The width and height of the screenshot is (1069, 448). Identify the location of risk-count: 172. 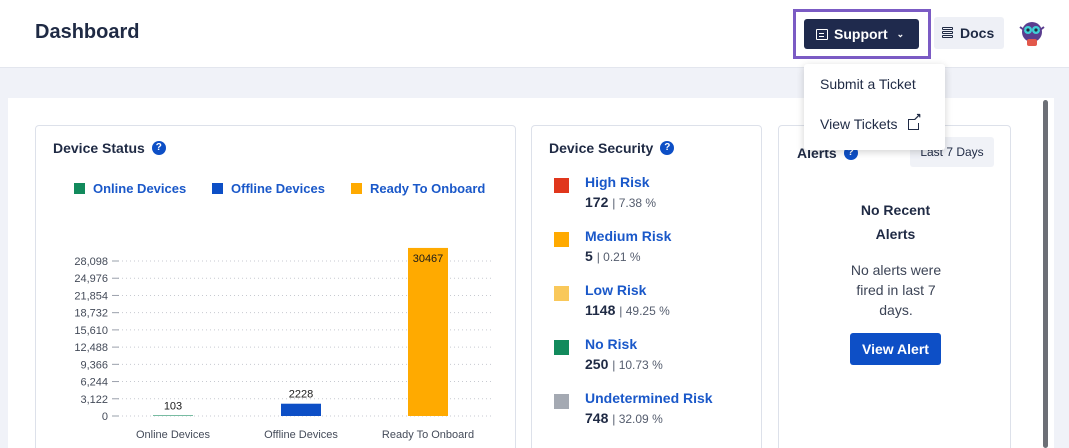
(597, 202).